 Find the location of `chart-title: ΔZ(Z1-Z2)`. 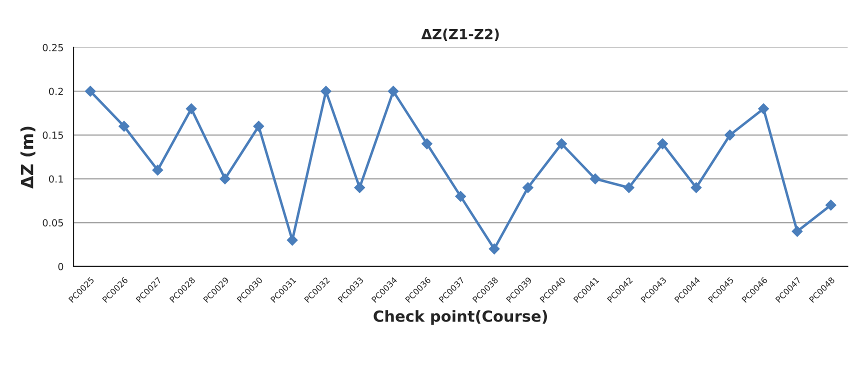

chart-title: ΔZ(Z1-Z2) is located at coordinates (460, 34).